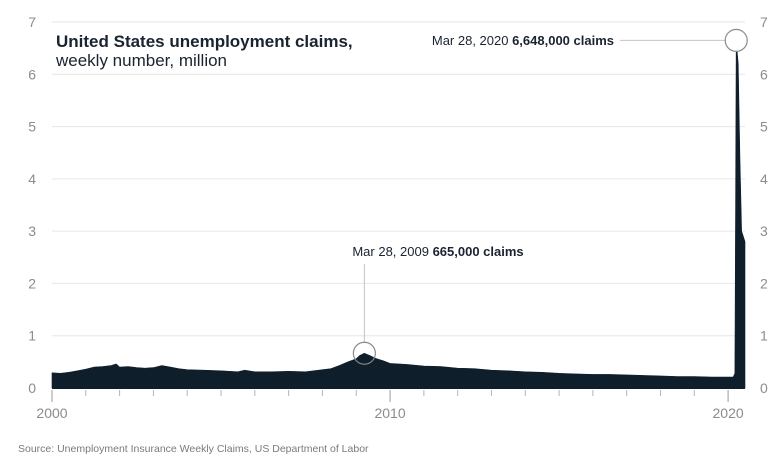  Describe the element at coordinates (364, 353) in the screenshot. I see `annotation-marker-2009` at that location.